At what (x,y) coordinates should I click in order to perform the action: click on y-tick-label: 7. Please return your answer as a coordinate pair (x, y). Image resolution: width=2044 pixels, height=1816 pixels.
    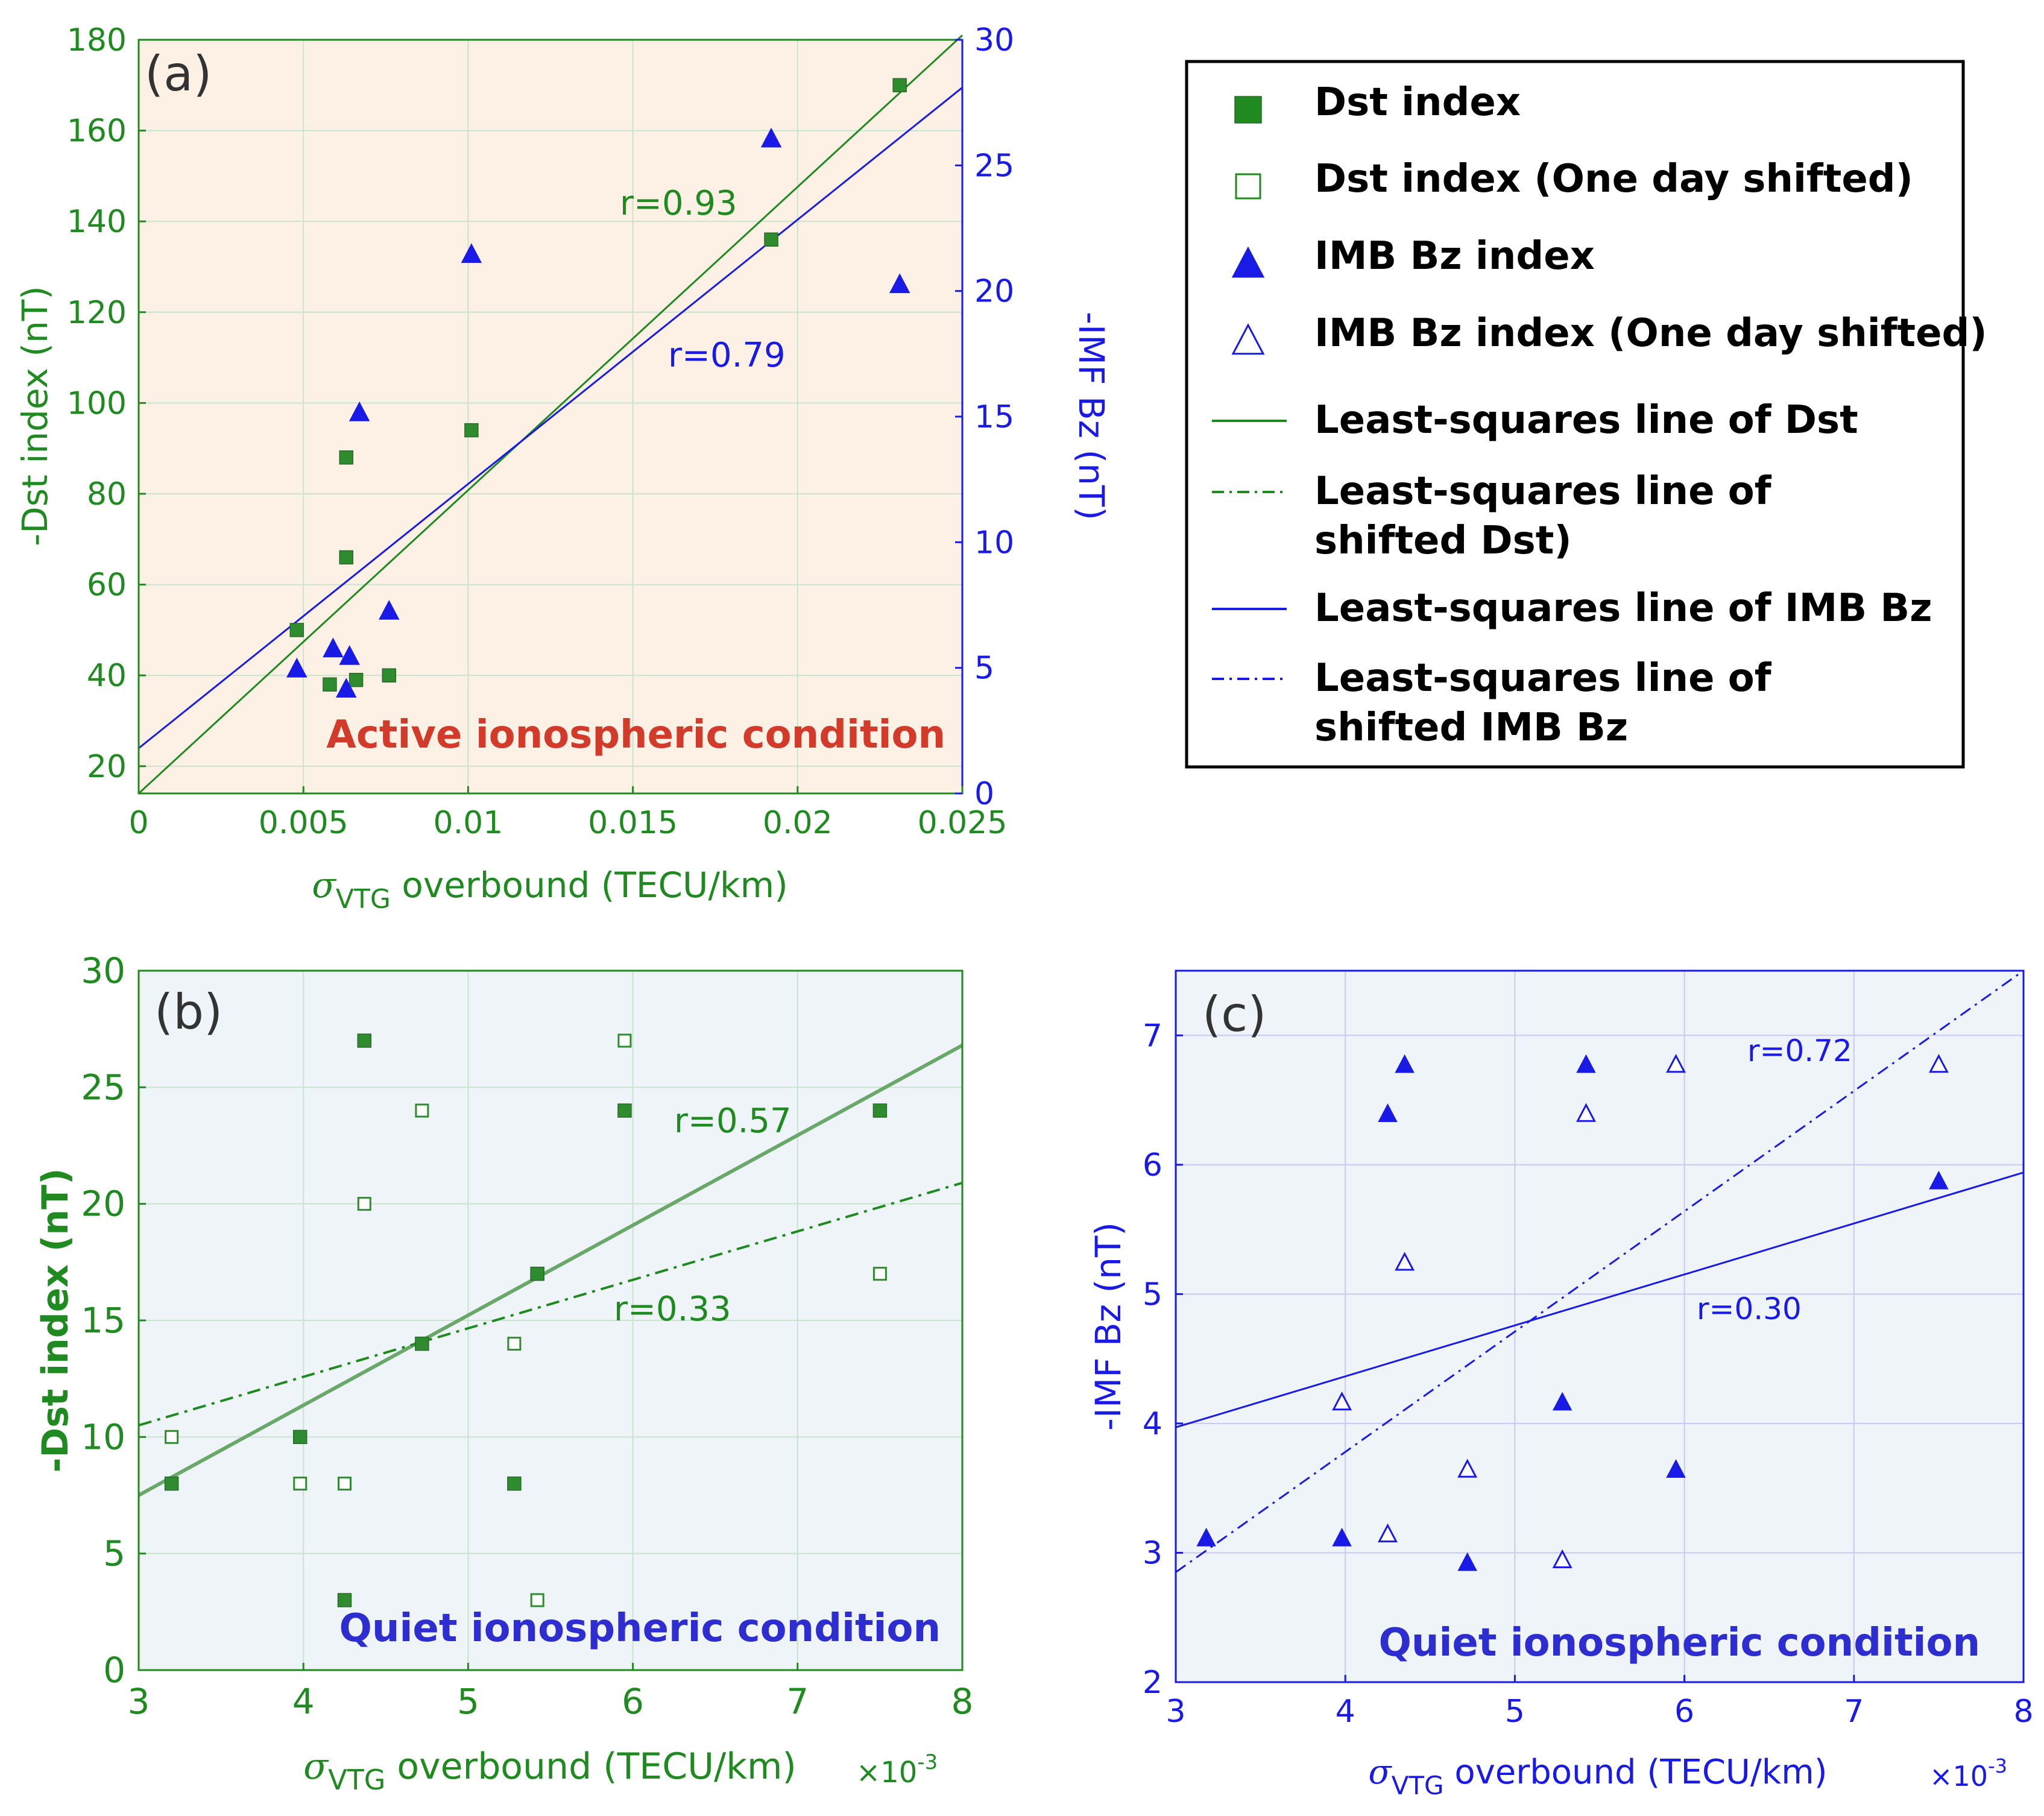
    Looking at the image, I should click on (1152, 1036).